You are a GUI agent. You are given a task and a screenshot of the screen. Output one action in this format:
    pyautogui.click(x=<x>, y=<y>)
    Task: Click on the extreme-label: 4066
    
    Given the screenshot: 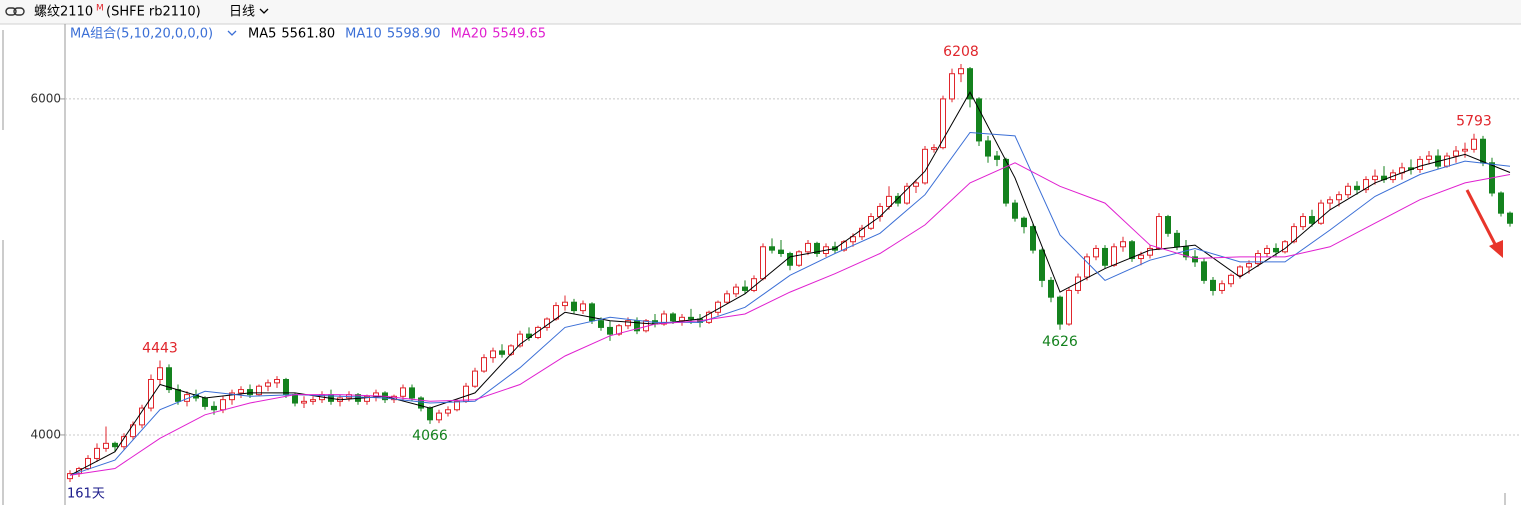 What is the action you would take?
    pyautogui.click(x=430, y=436)
    